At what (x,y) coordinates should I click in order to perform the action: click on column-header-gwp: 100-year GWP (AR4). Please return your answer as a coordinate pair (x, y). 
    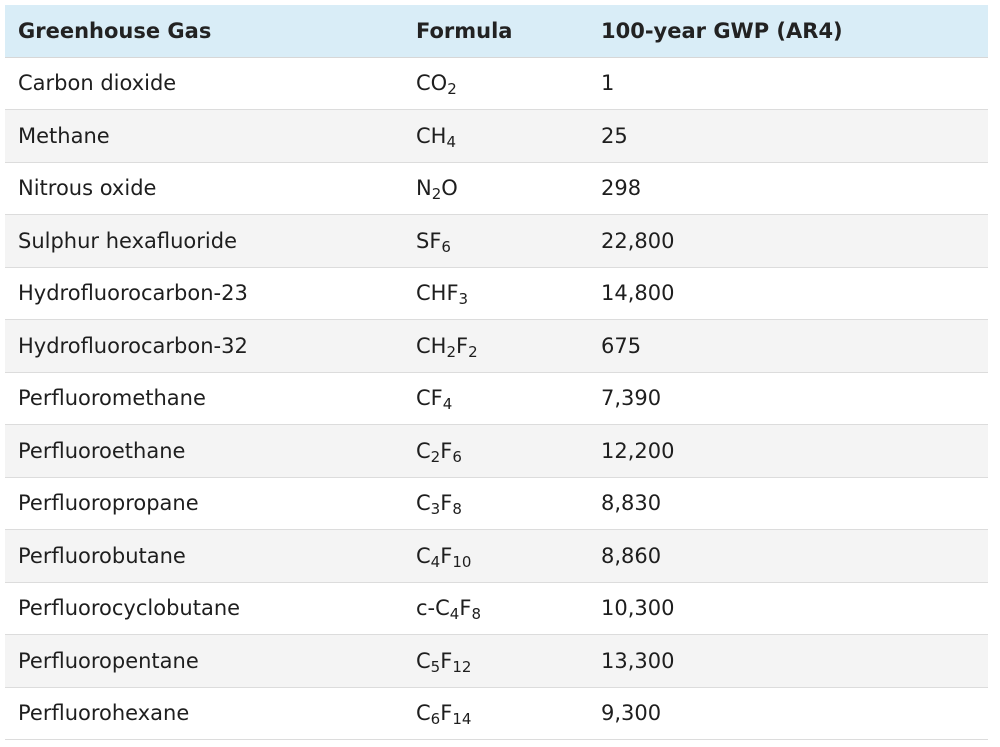
    Looking at the image, I should click on (788, 31).